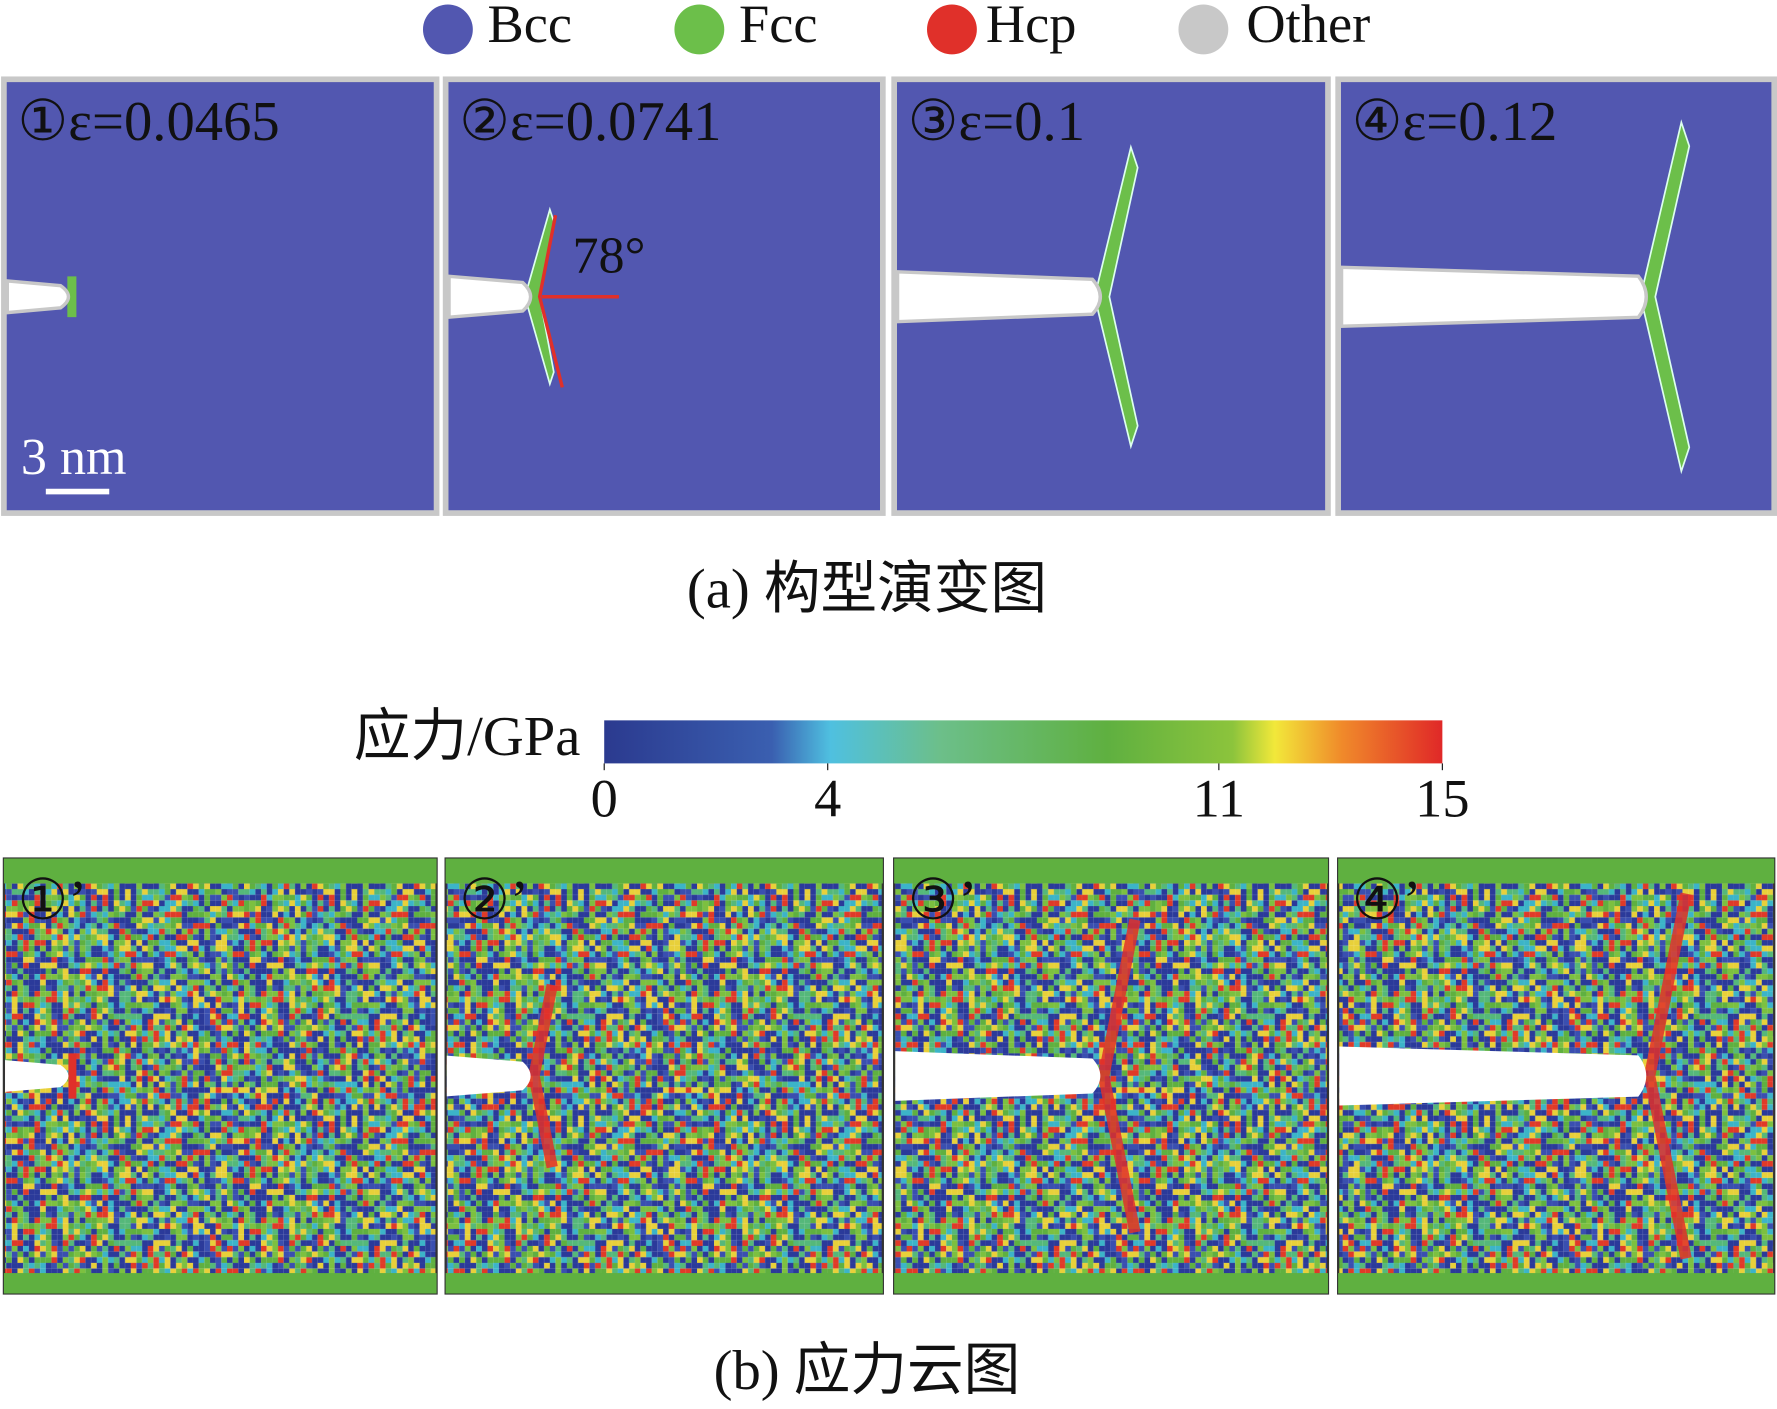  I want to click on colorbar-title: 应力/GPa, so click(467, 737).